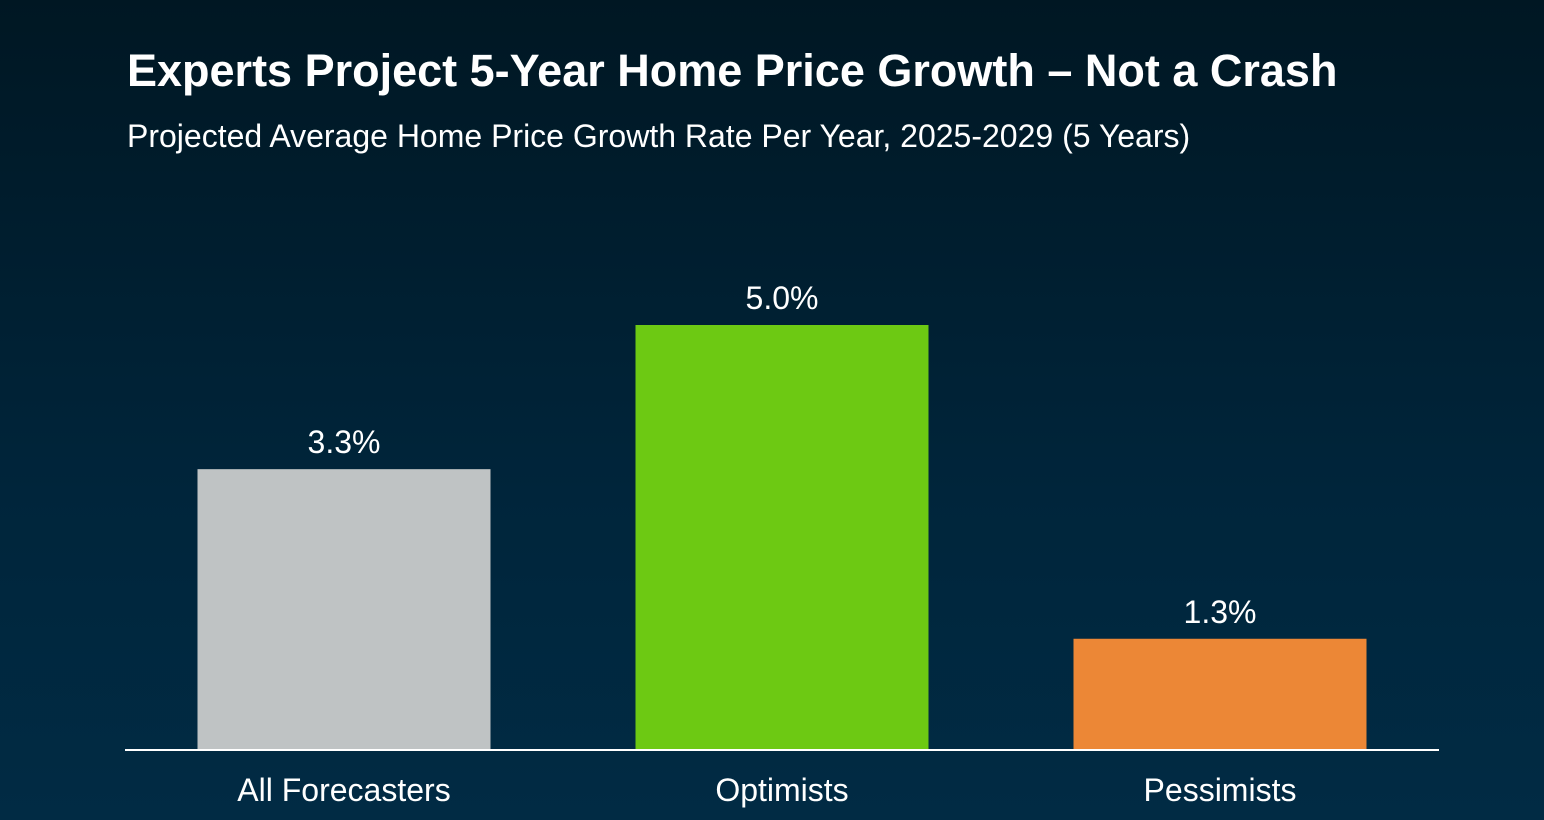 The image size is (1544, 820). I want to click on data-label-all-forecasters: 3.3%, so click(344, 442).